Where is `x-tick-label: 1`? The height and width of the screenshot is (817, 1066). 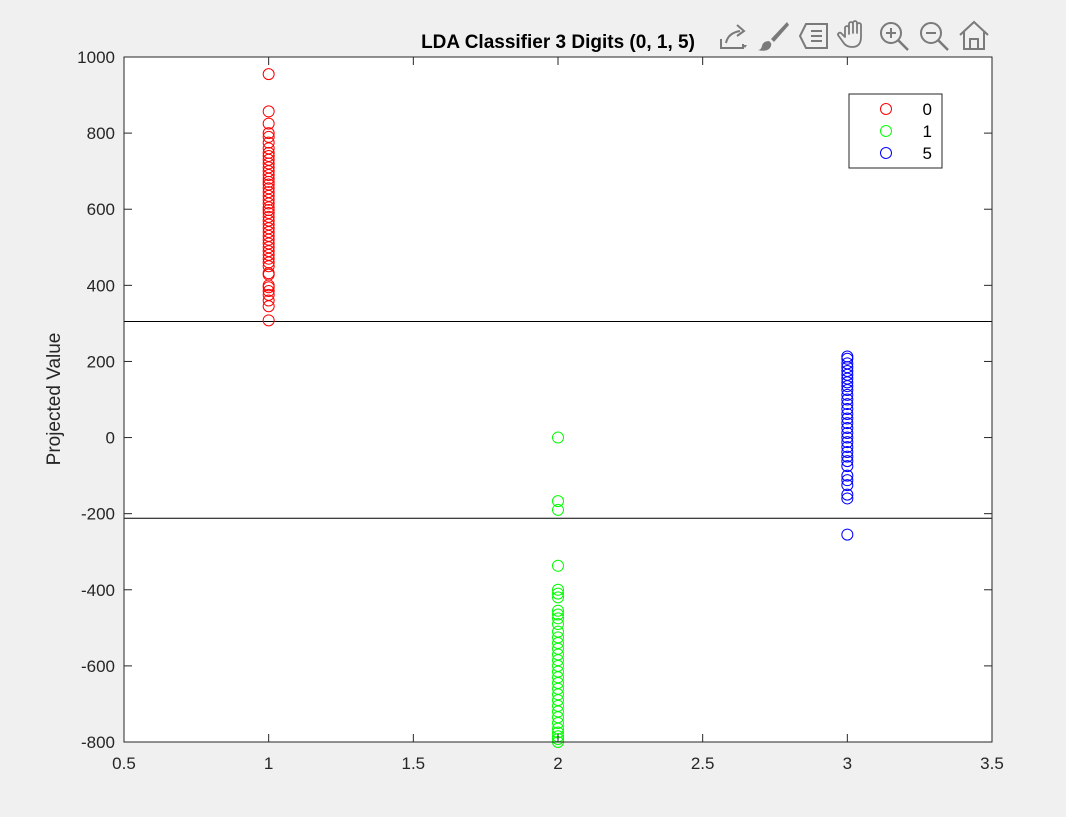 x-tick-label: 1 is located at coordinates (268, 763).